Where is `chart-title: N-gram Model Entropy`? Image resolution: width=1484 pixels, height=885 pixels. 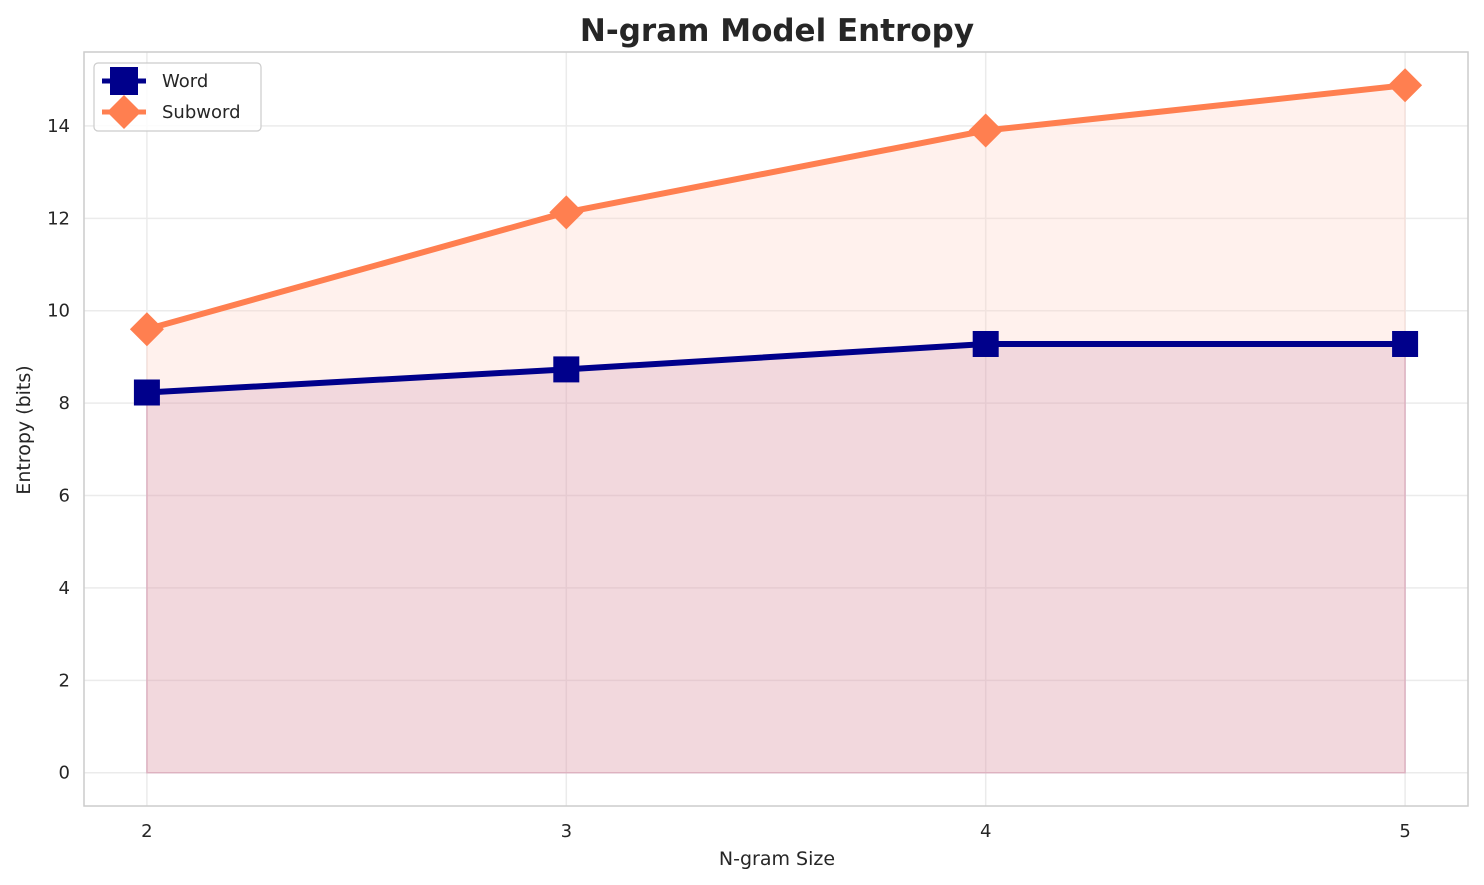 chart-title: N-gram Model Entropy is located at coordinates (777, 31).